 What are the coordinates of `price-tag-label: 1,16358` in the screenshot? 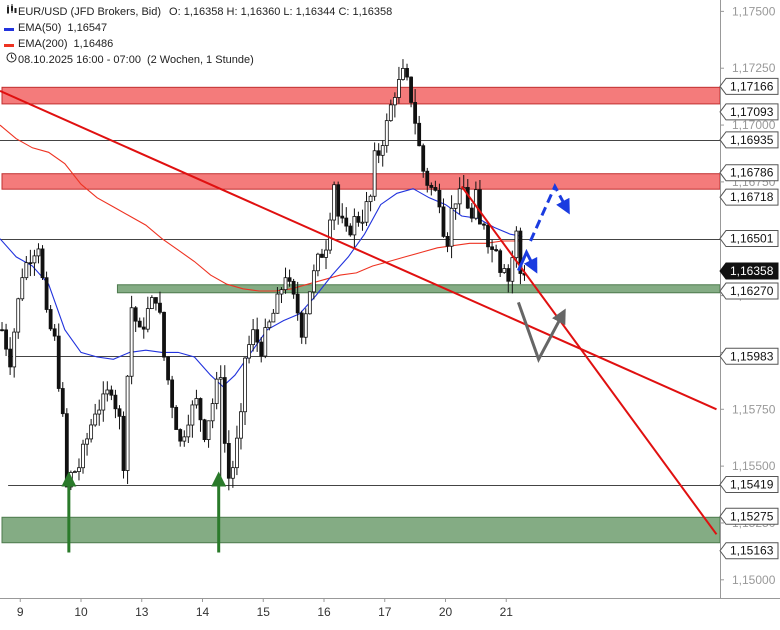 It's located at (752, 271).